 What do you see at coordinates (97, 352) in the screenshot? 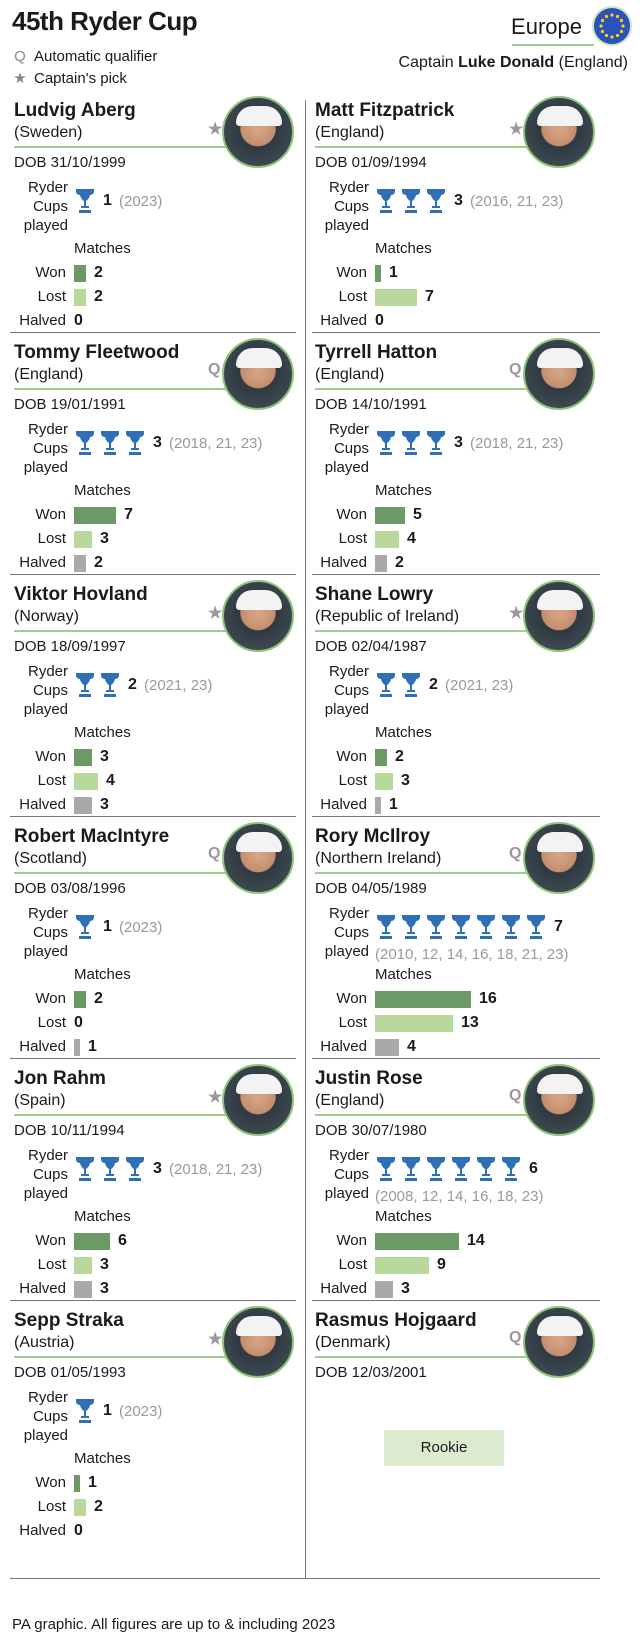
I see `player-name: Tommy Fleetwood` at bounding box center [97, 352].